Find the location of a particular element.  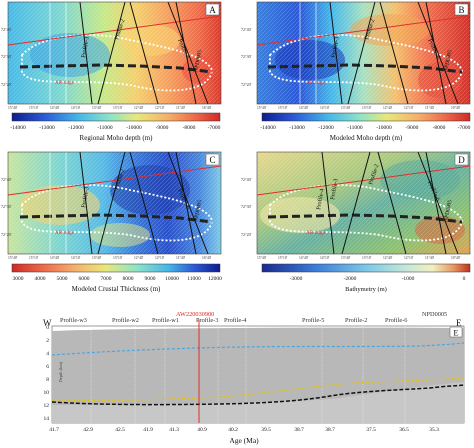

colorbar-label: Modeled Moho depth (m) is located at coordinates (366, 138).